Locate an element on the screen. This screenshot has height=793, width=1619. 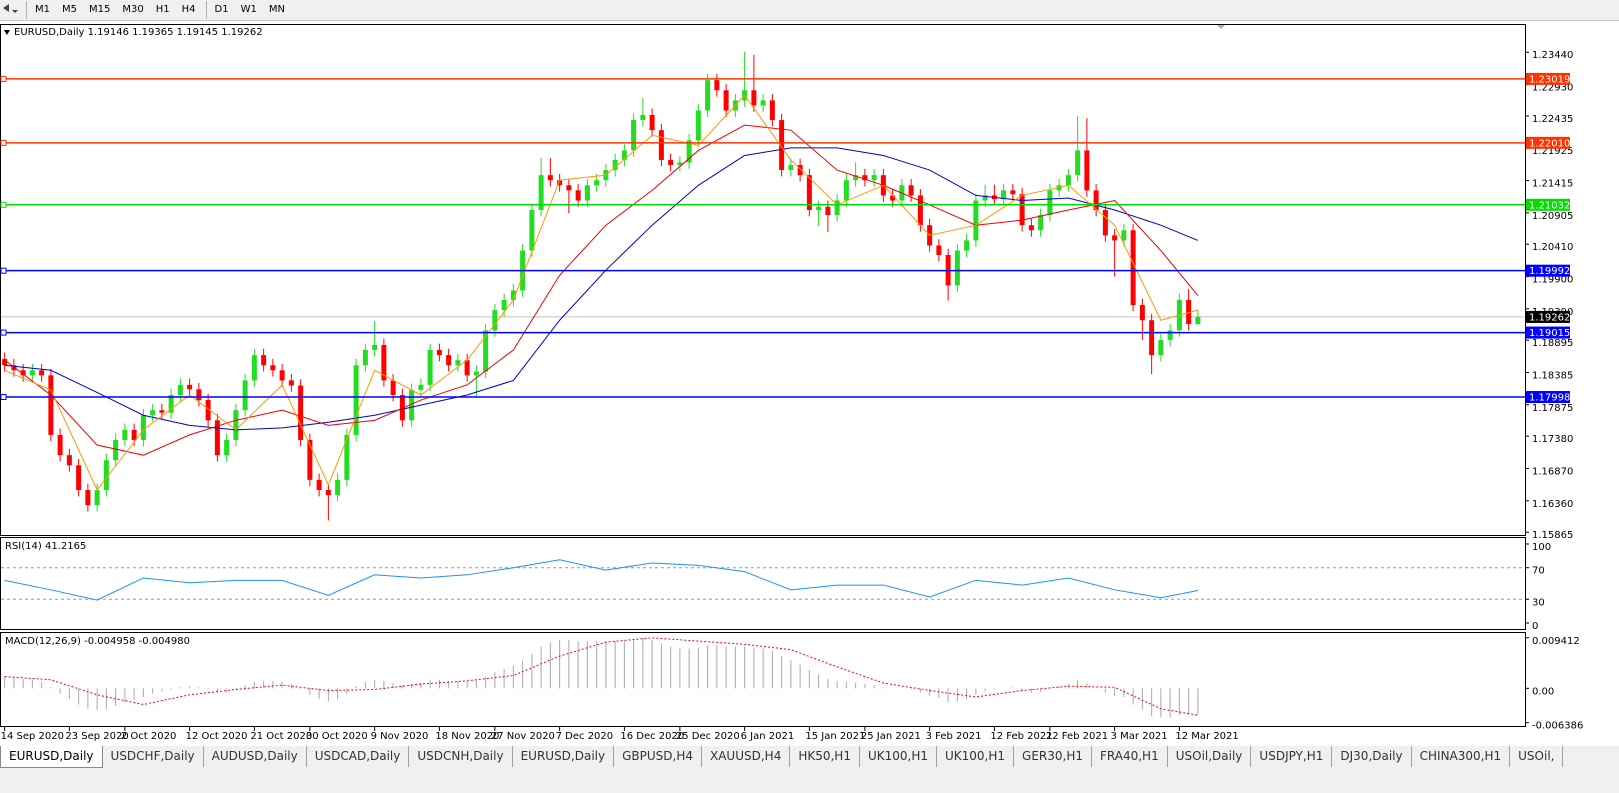
symbol-tab: USOil,Daily is located at coordinates (1210, 756).